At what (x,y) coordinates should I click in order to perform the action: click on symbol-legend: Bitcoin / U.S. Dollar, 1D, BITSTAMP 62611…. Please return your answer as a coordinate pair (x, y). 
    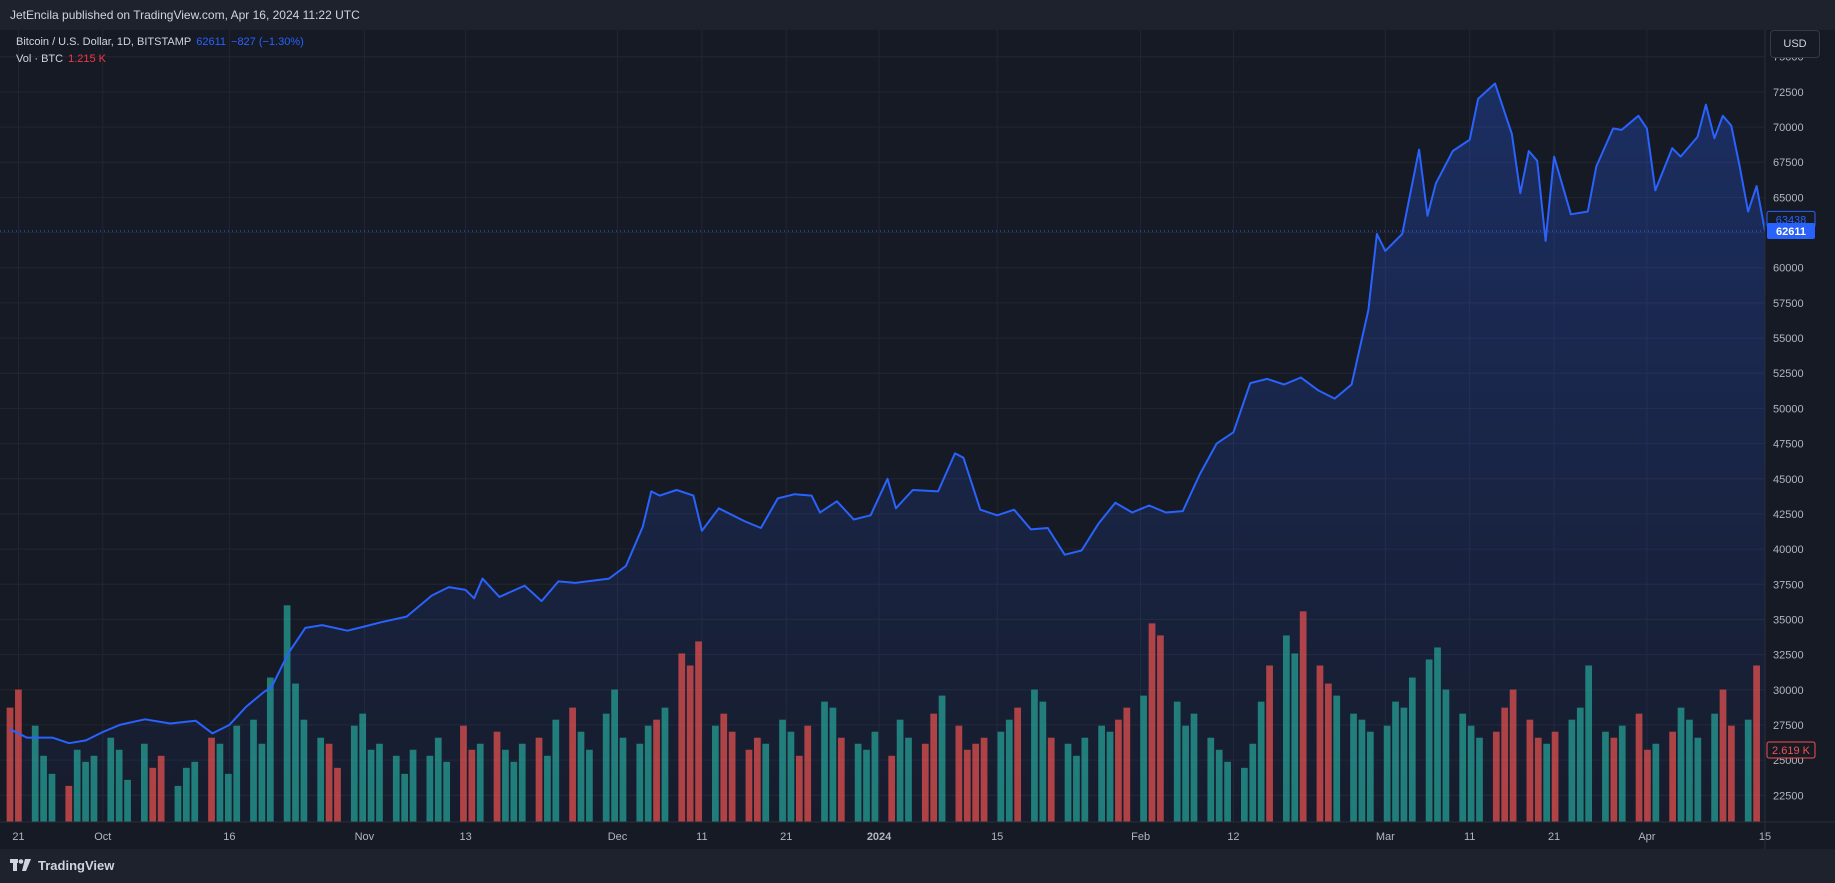
    Looking at the image, I should click on (160, 42).